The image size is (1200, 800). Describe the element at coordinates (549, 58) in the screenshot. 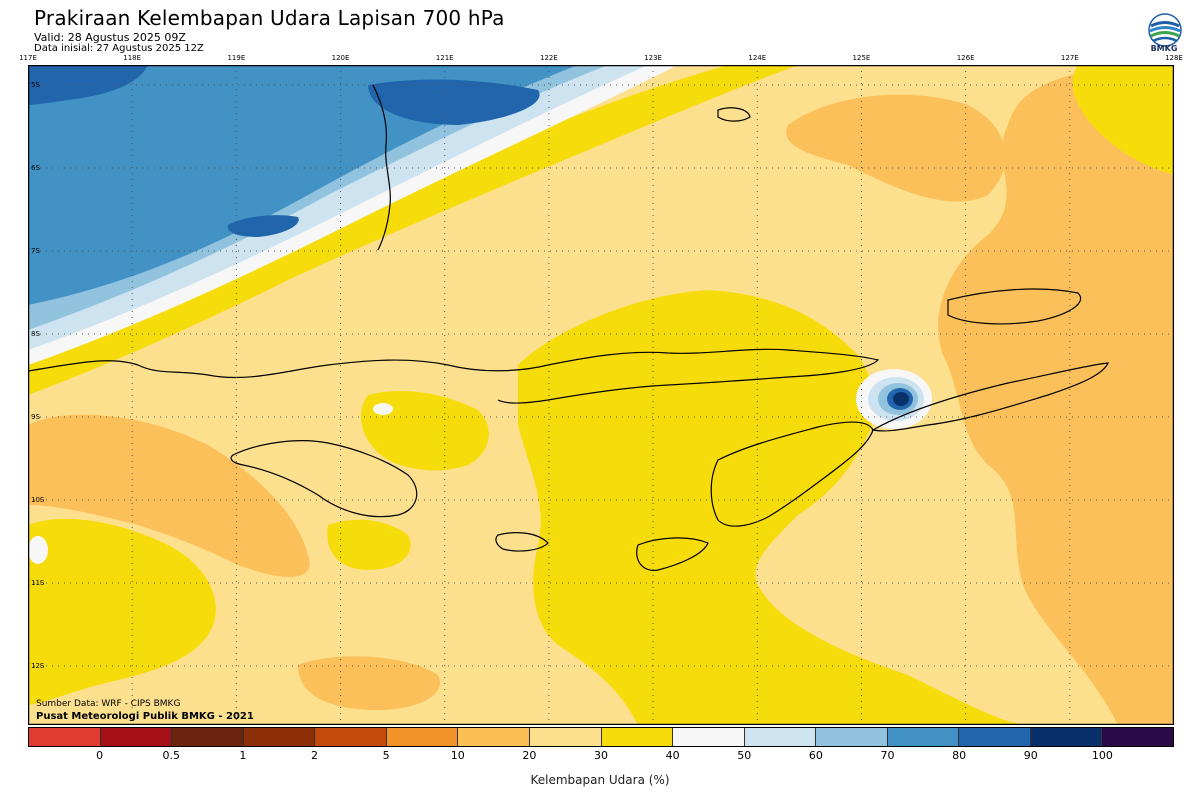

I see `lon-tick-label: 122E` at that location.